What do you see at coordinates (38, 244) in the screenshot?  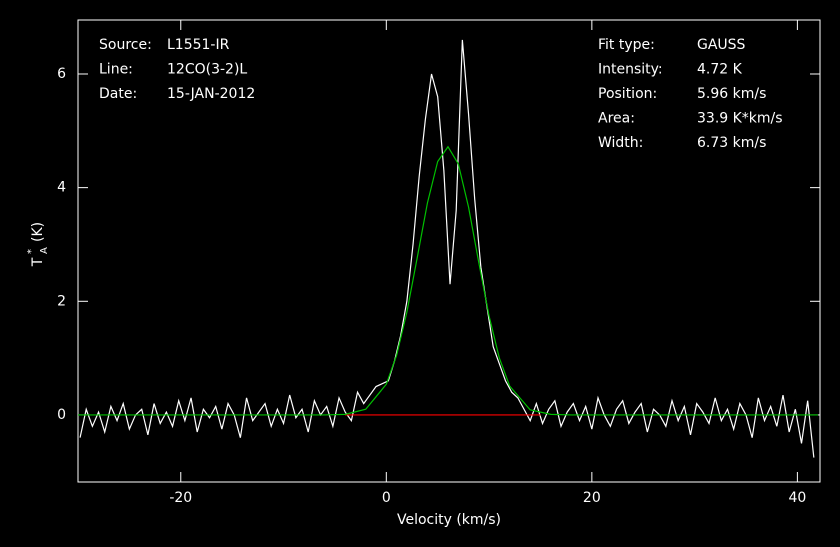 I see `y-axis-label: T * A (K)` at bounding box center [38, 244].